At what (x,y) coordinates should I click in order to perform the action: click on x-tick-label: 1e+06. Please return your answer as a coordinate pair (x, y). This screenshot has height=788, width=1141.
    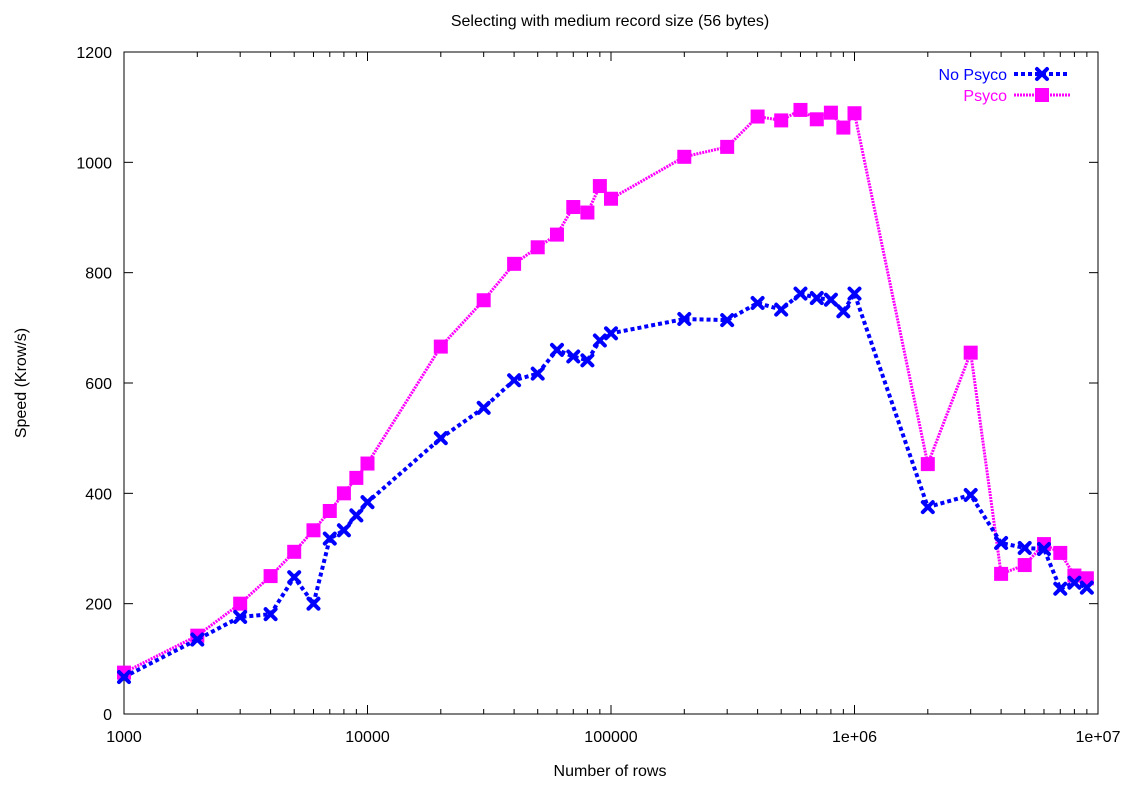
    Looking at the image, I should click on (854, 737).